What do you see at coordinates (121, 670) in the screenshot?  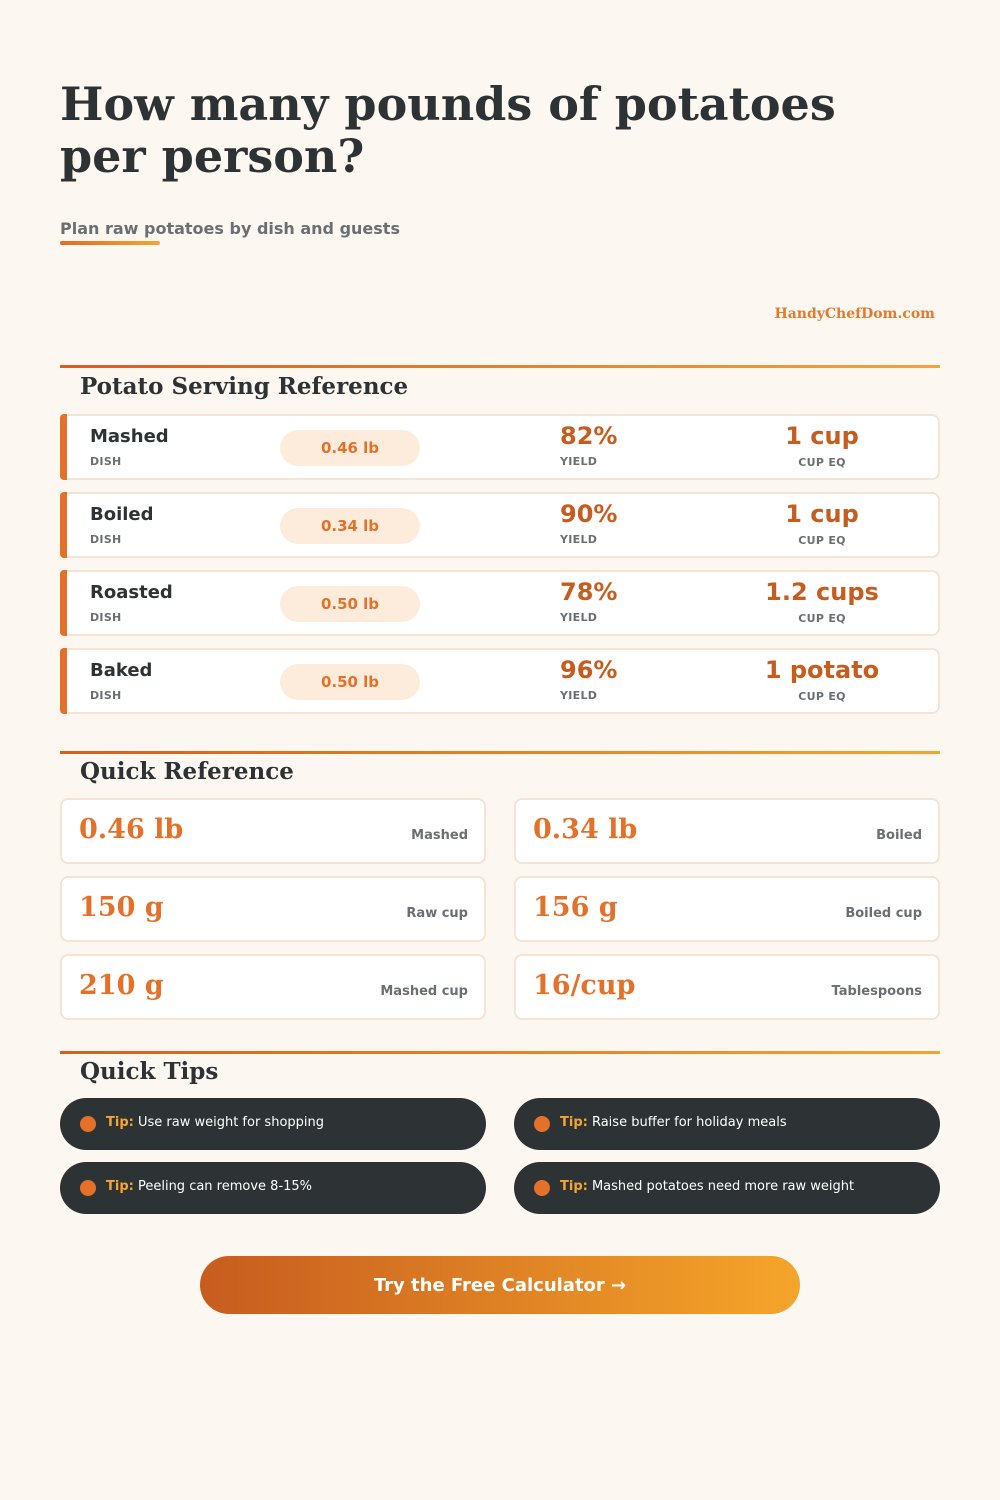 I see `dish-name: Baked` at bounding box center [121, 670].